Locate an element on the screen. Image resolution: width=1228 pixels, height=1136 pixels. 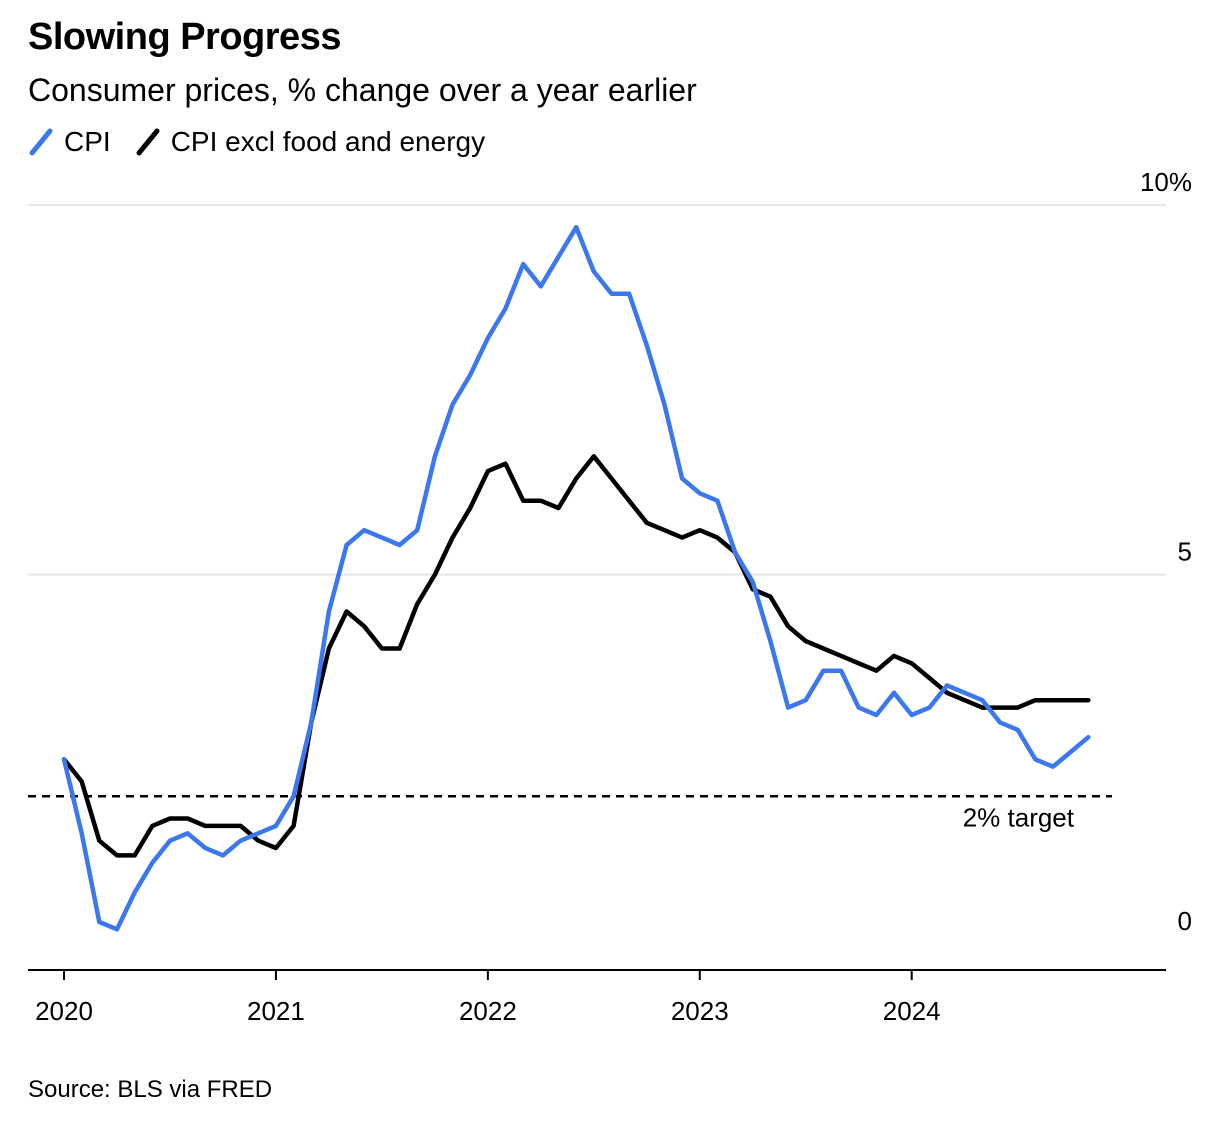
legend-swatch-core-cpi is located at coordinates (148, 142).